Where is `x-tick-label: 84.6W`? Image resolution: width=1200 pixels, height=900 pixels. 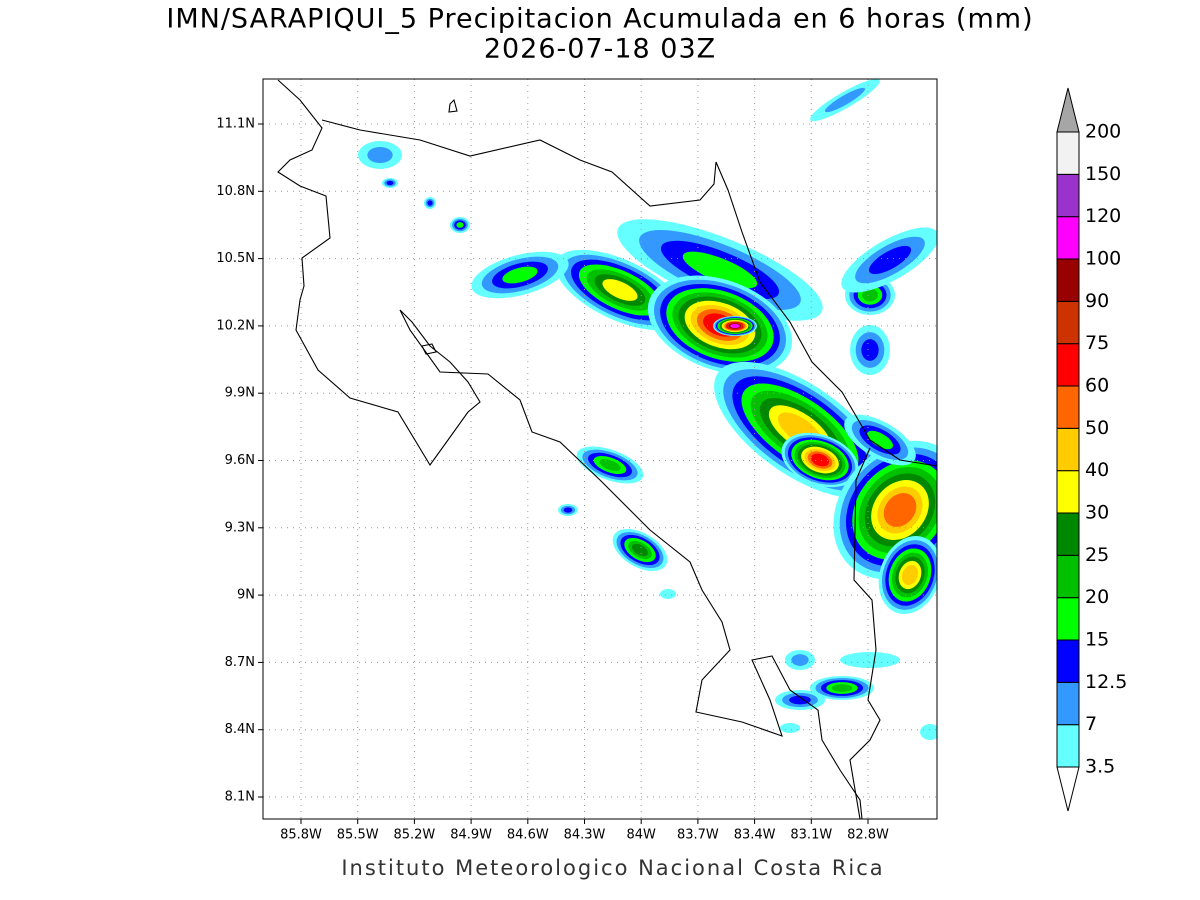 x-tick-label: 84.6W is located at coordinates (528, 835).